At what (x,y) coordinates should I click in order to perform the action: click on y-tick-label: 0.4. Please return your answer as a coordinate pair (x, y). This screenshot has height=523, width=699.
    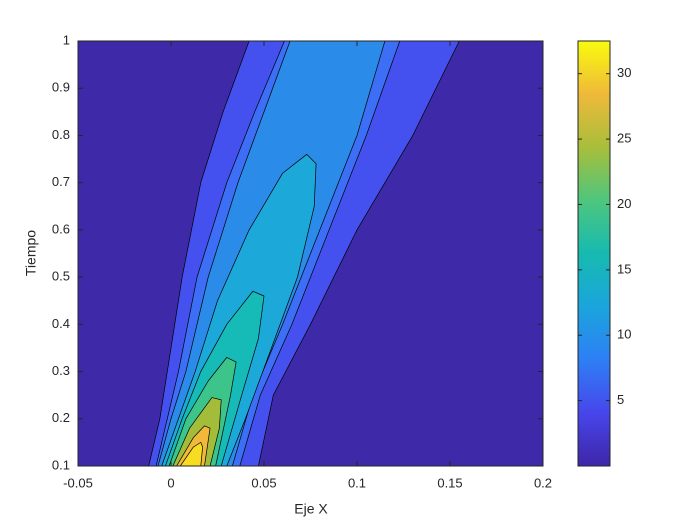
    Looking at the image, I should click on (61, 323).